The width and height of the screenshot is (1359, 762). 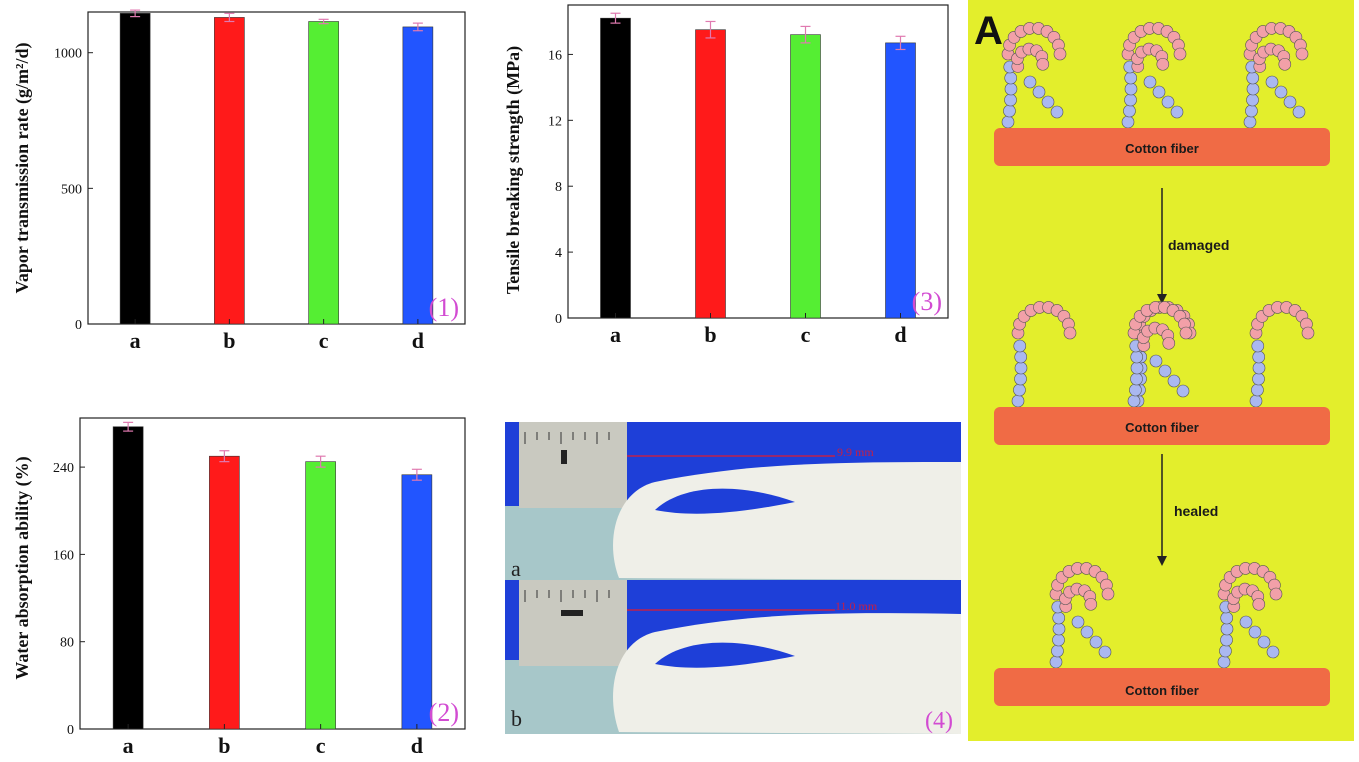 What do you see at coordinates (1155, 75) in the screenshot?
I see `polymer-chains-intact` at bounding box center [1155, 75].